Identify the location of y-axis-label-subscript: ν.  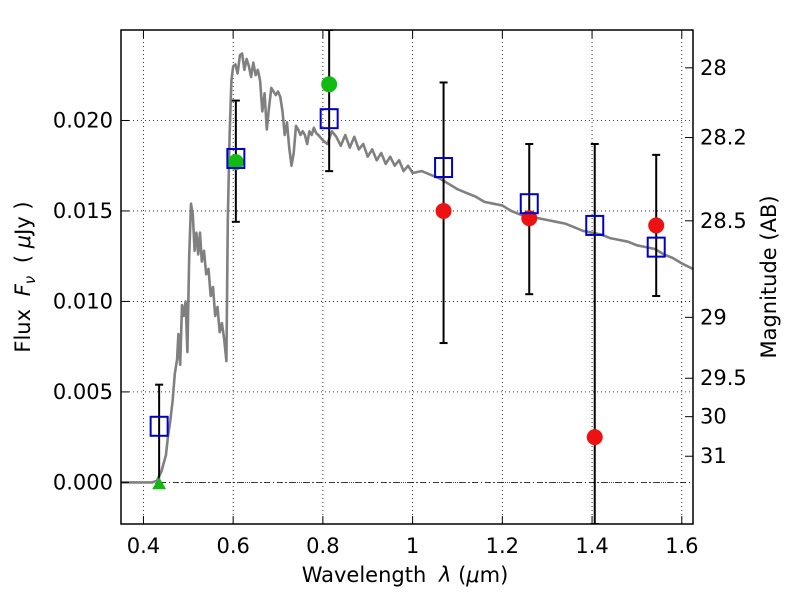
(30, 280).